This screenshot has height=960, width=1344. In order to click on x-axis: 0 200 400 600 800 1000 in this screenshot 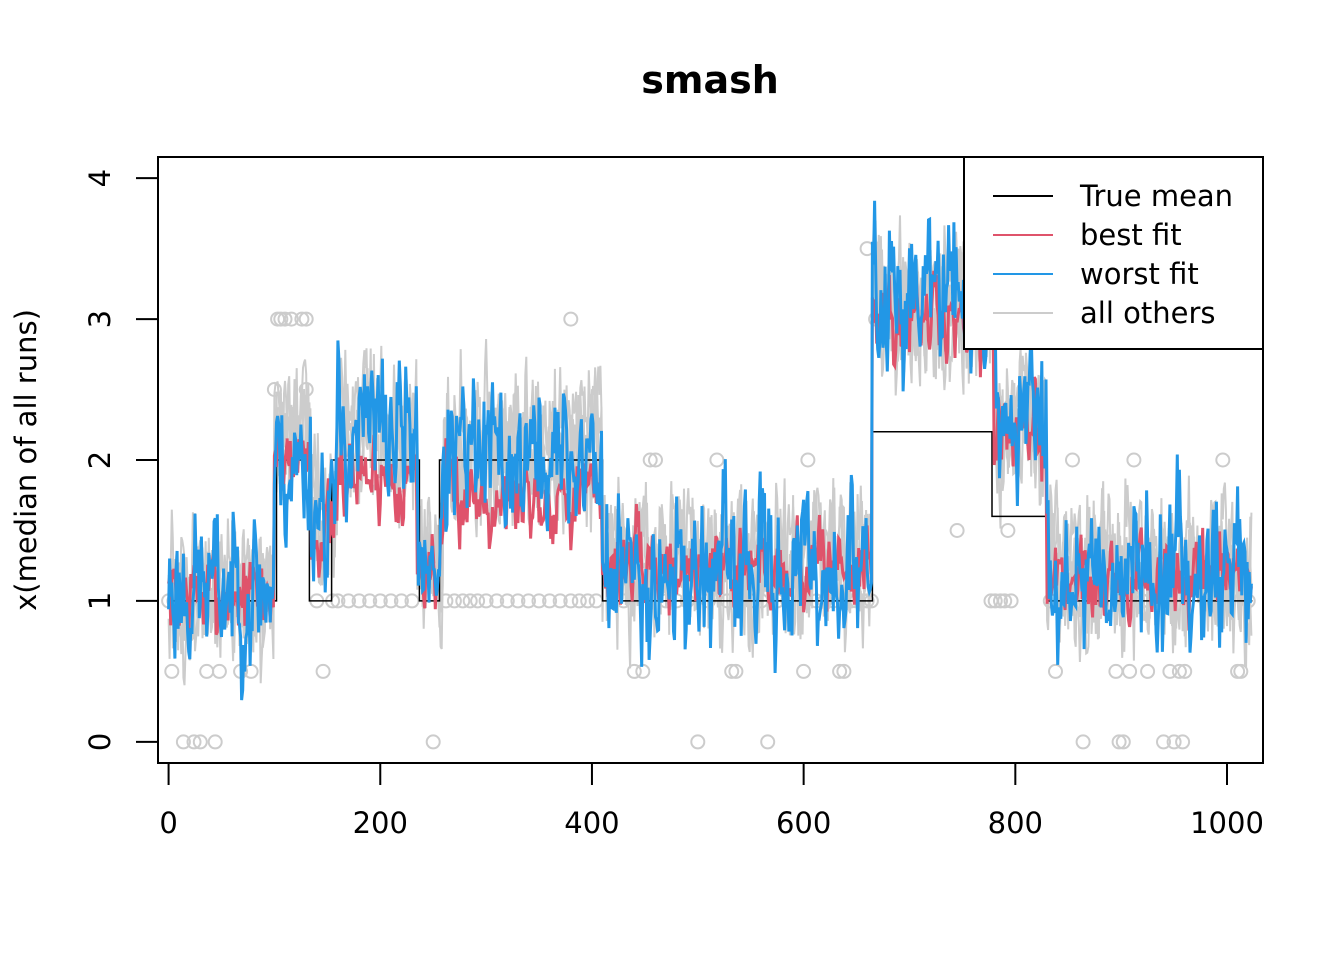, I will do `click(711, 801)`.